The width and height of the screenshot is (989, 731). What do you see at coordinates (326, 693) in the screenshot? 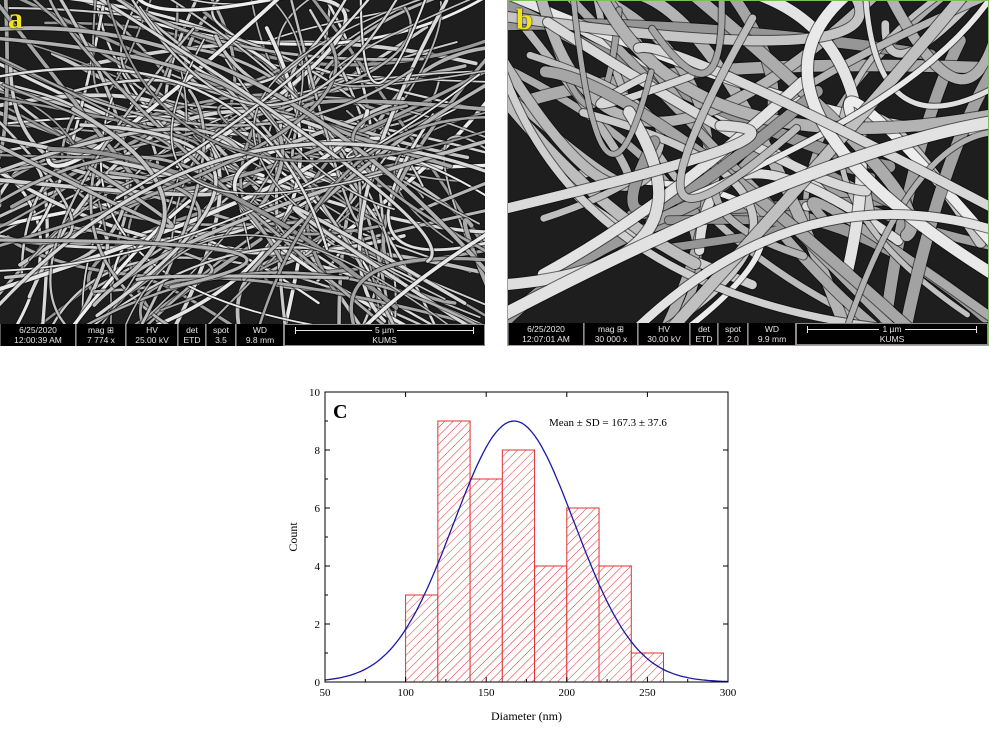
I see `x-tick-label: 50` at bounding box center [326, 693].